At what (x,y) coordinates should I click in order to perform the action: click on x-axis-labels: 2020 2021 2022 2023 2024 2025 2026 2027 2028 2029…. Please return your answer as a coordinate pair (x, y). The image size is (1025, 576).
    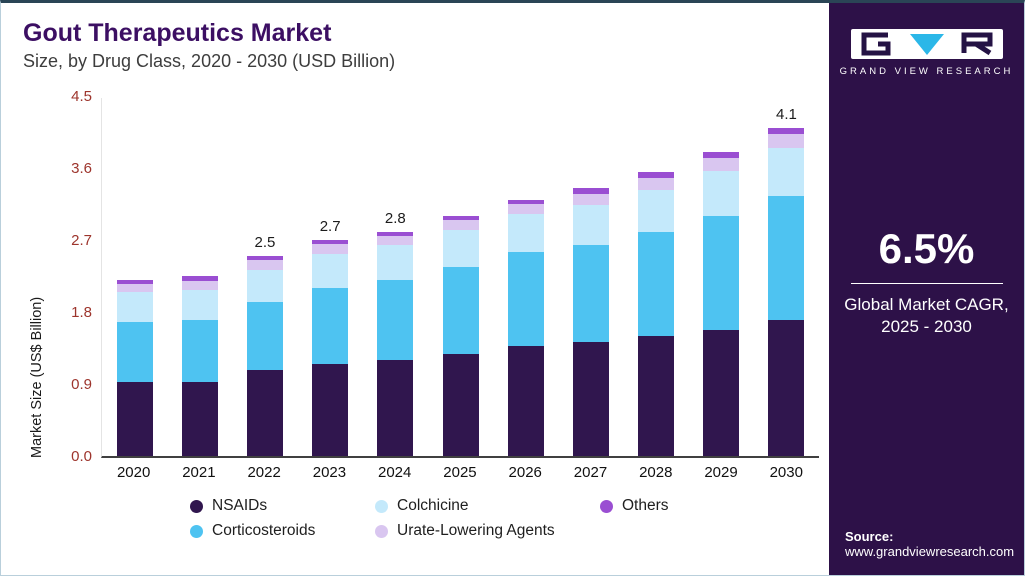
    Looking at the image, I should click on (460, 472).